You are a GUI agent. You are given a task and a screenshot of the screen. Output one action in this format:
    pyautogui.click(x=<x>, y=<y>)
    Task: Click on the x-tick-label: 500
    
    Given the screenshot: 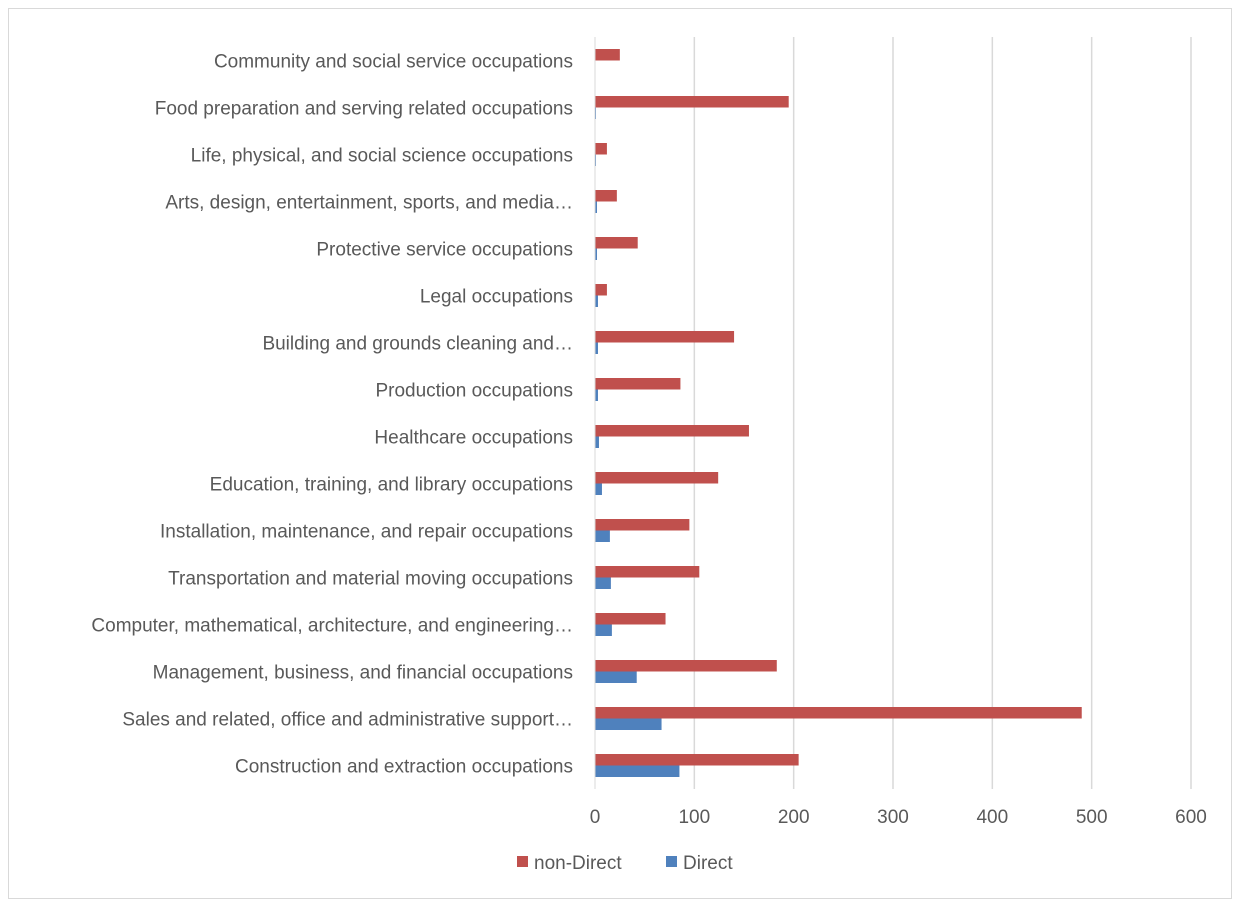 What is the action you would take?
    pyautogui.click(x=1092, y=817)
    